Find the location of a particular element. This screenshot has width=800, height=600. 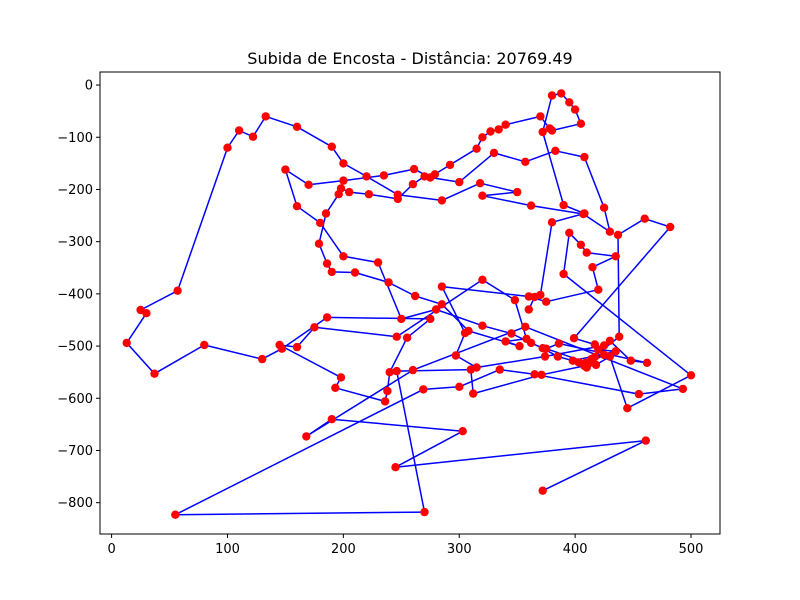

y-tick-label: −800 is located at coordinates (75, 503).